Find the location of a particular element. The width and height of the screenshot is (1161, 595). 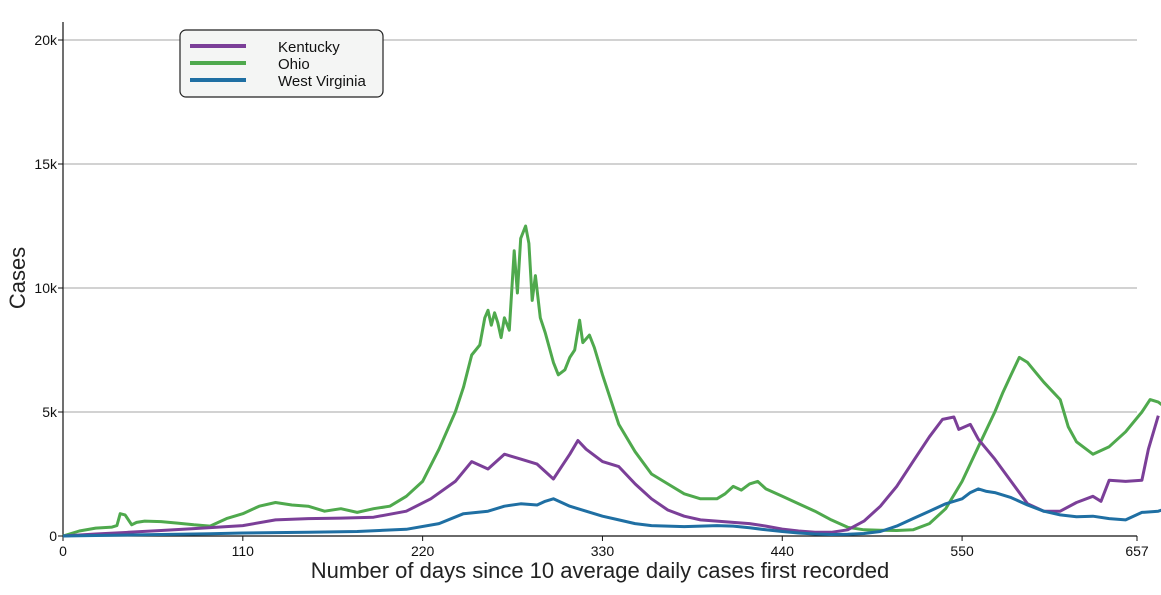

y-tick-label: 0 is located at coordinates (53, 536).